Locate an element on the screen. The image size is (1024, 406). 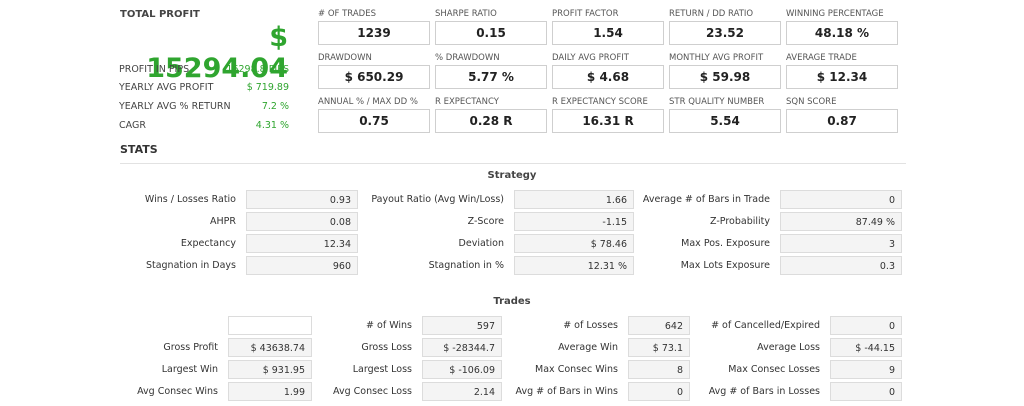
stat-value: -1.15 is located at coordinates (574, 221).